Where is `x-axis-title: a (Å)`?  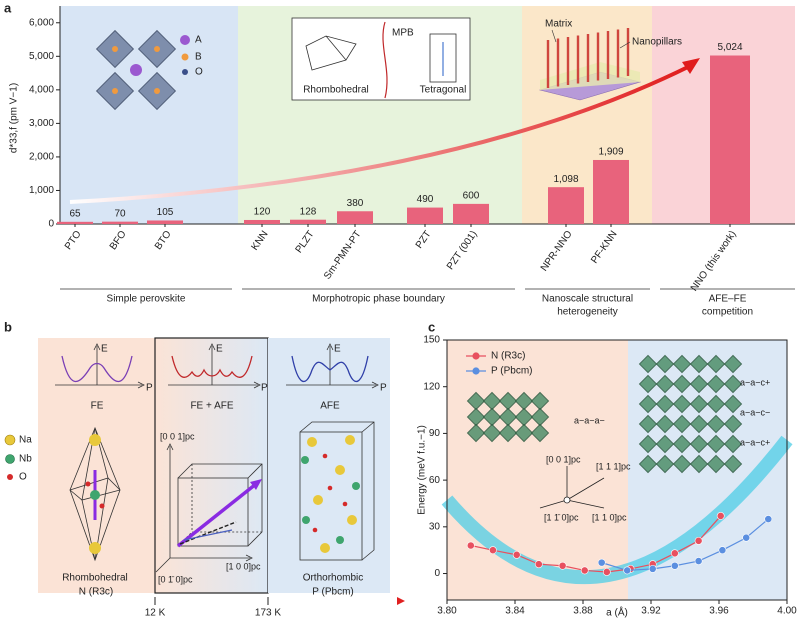
x-axis-title: a (Å) is located at coordinates (617, 612).